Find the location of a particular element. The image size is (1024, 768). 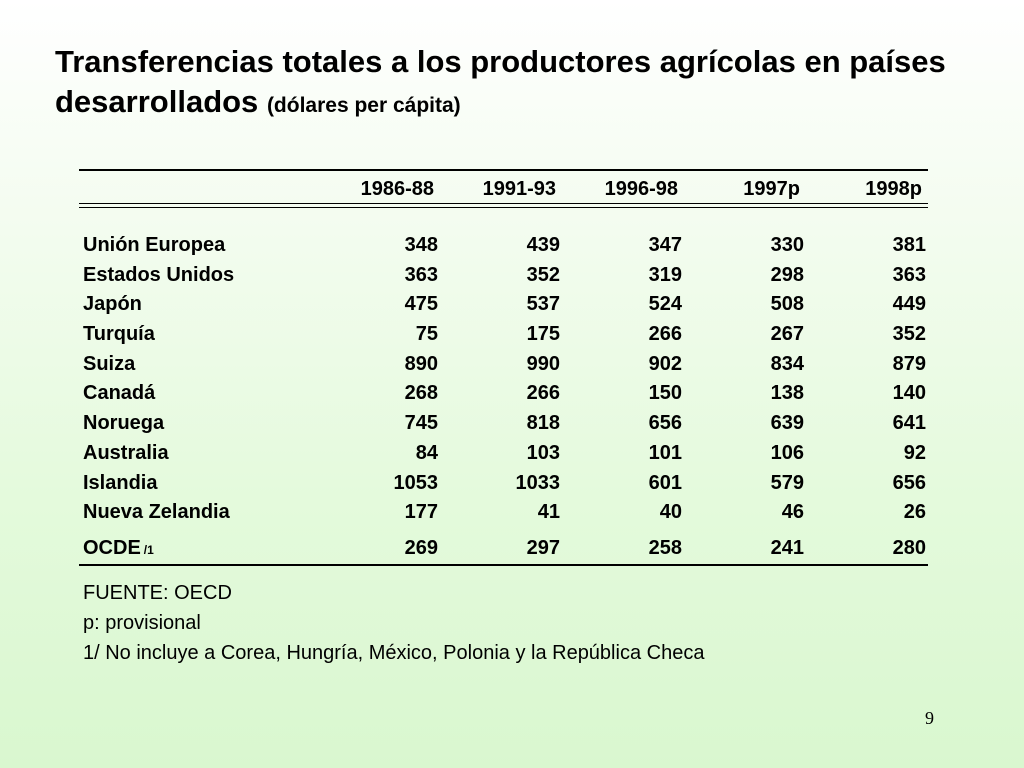

table-top-rule is located at coordinates (503, 170).